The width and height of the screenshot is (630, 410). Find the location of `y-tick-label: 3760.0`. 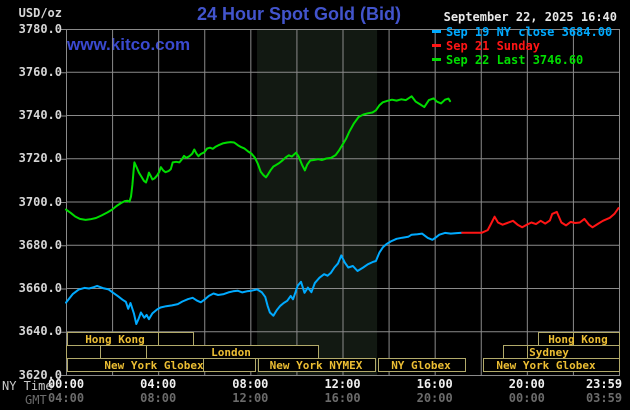

y-tick-label: 3760.0 is located at coordinates (40, 71).